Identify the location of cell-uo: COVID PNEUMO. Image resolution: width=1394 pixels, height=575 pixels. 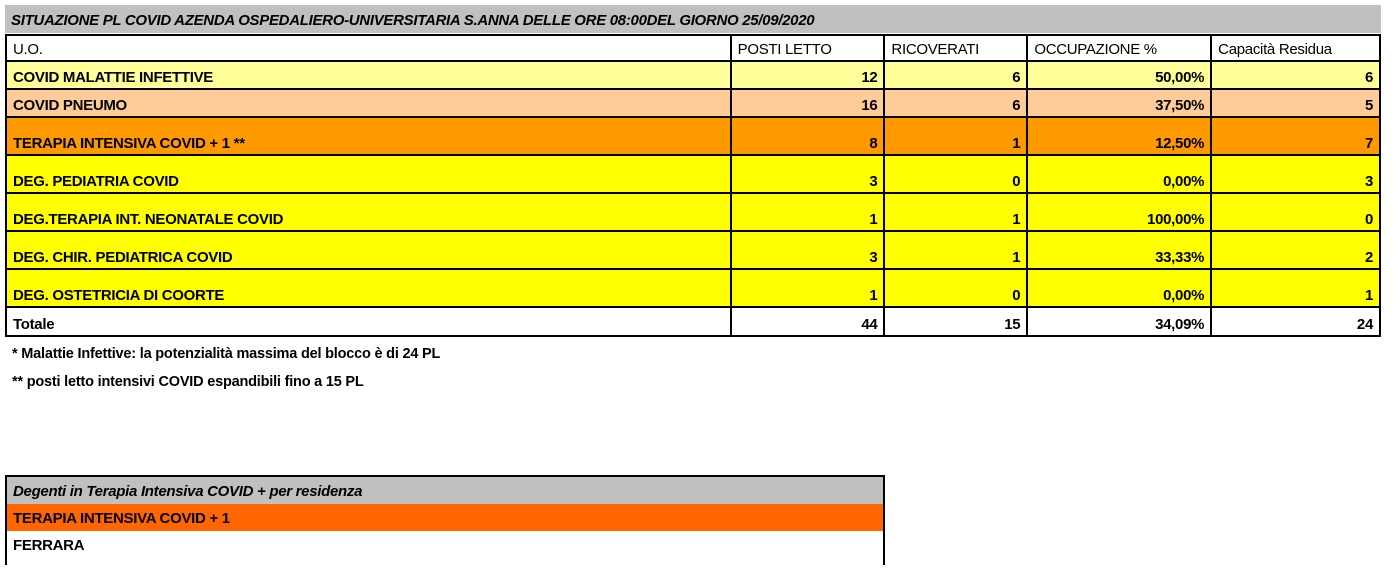
(368, 103).